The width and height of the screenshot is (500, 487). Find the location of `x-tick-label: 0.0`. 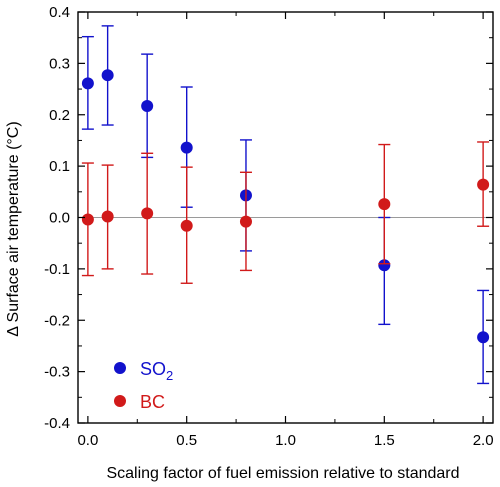

x-tick-label: 0.0 is located at coordinates (87, 440).